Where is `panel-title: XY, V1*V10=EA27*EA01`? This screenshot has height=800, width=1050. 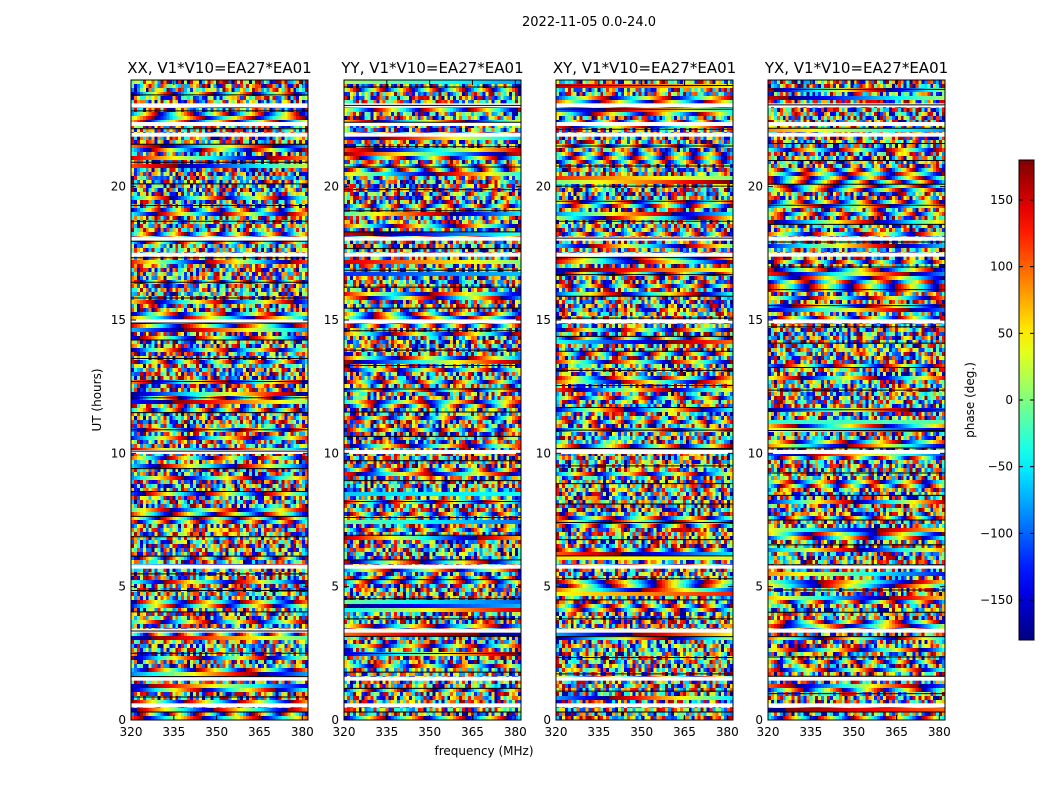 panel-title: XY, V1*V10=EA27*EA01 is located at coordinates (644, 68).